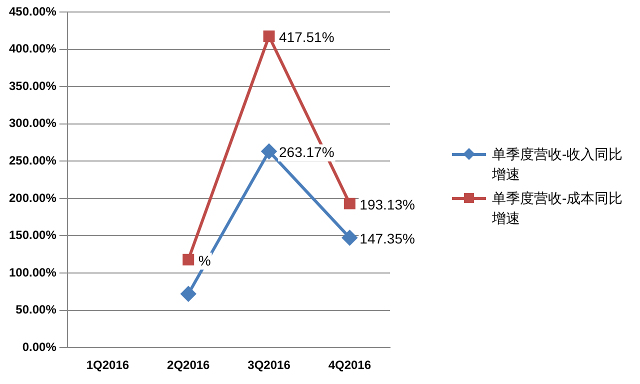 The image size is (640, 384). I want to click on data-label: 193.13%, so click(387, 204).